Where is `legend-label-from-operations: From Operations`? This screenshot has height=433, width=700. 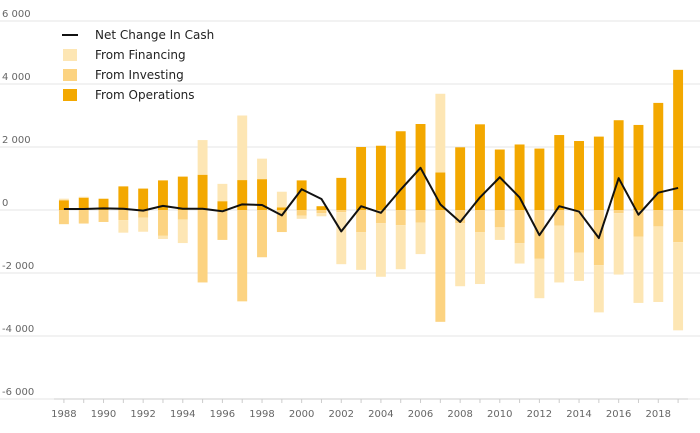 legend-label-from-operations: From Operations is located at coordinates (145, 95).